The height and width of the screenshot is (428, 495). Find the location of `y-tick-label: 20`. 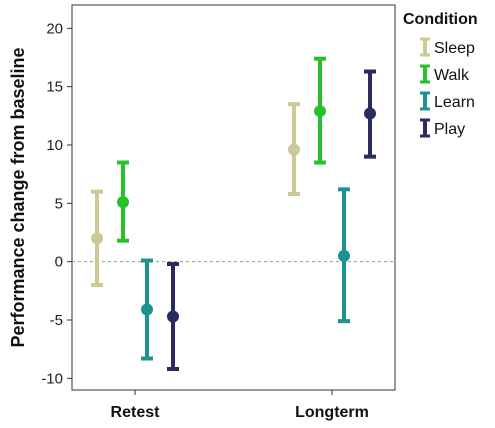

y-tick-label: 20 is located at coordinates (54, 28).